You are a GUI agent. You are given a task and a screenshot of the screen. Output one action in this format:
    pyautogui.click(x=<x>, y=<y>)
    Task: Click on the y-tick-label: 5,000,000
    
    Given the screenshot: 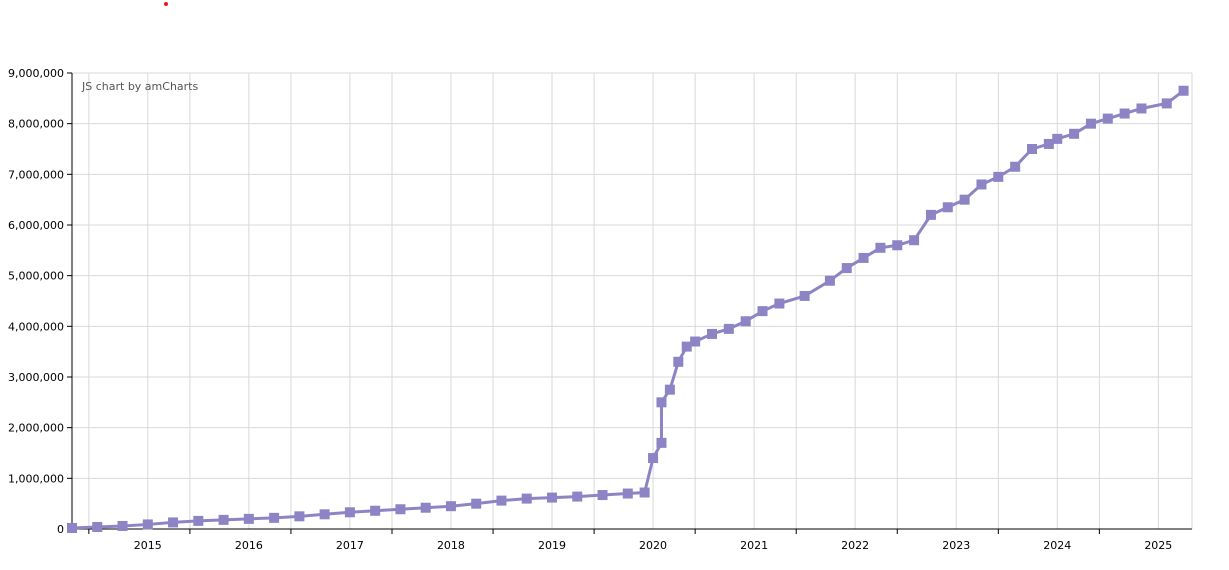 What is the action you would take?
    pyautogui.click(x=36, y=276)
    